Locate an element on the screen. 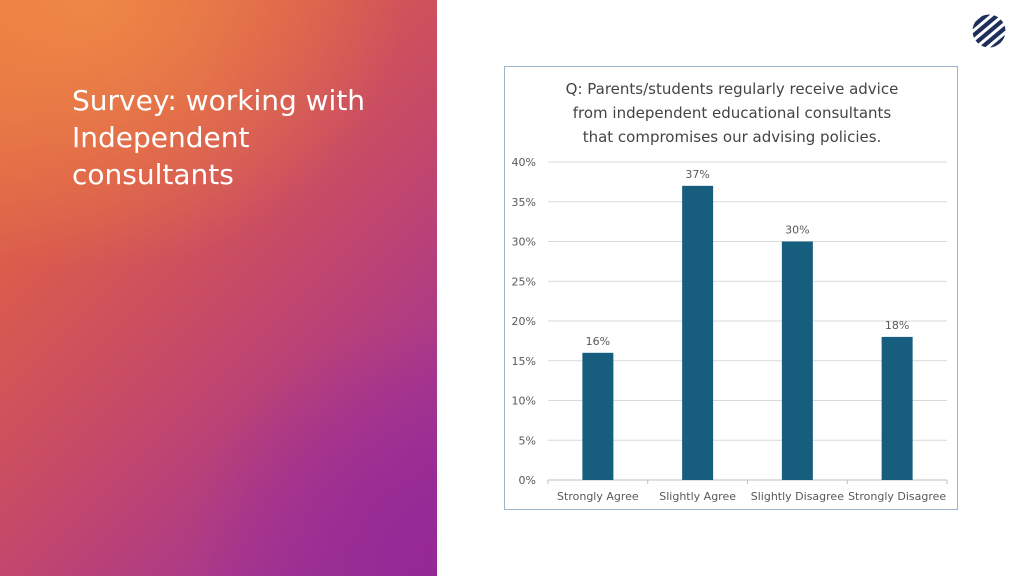  y-tick-label: 25% is located at coordinates (524, 281).